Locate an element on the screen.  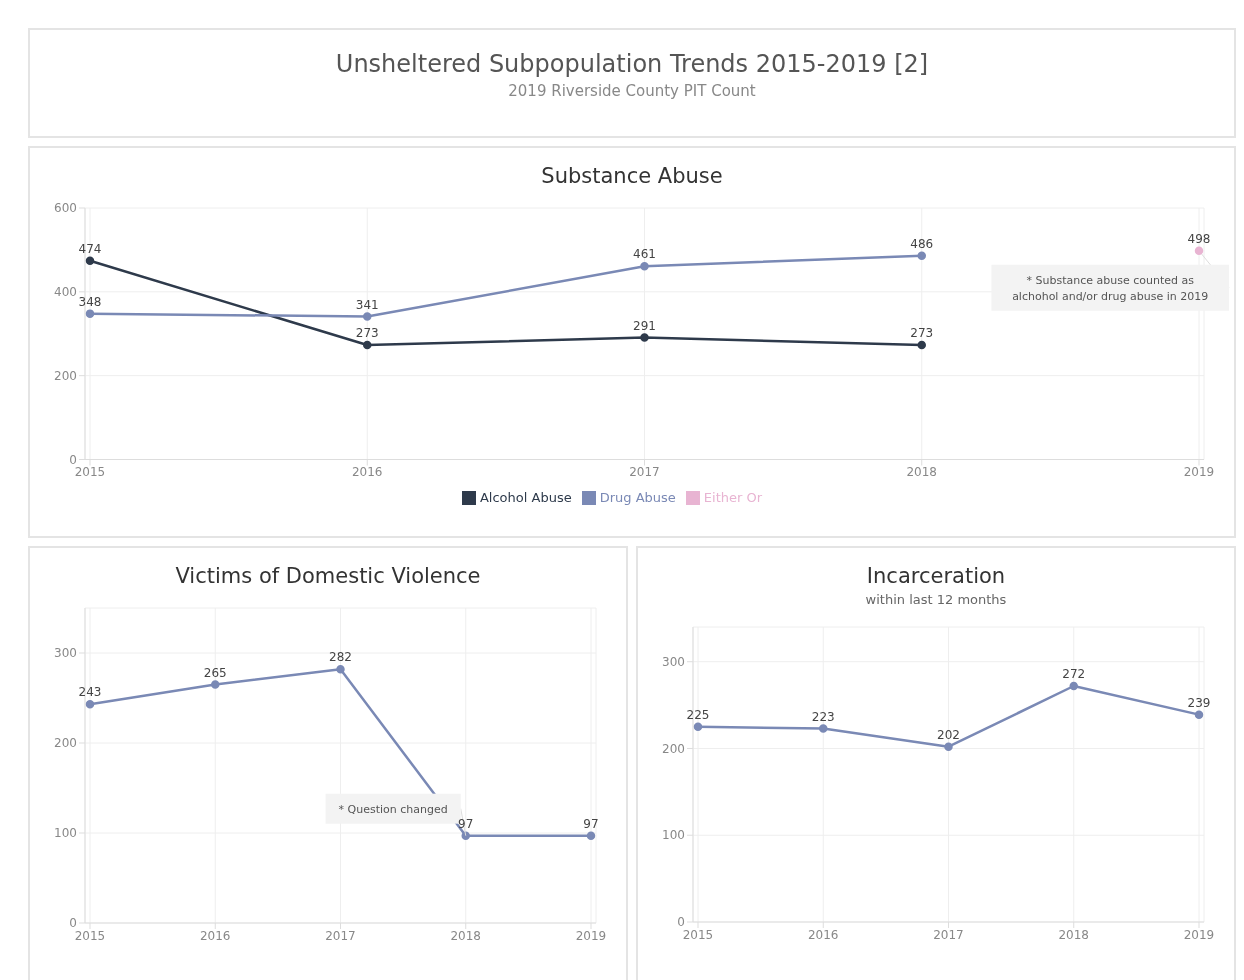
chart-title: Substance Abuse is located at coordinates (632, 176).